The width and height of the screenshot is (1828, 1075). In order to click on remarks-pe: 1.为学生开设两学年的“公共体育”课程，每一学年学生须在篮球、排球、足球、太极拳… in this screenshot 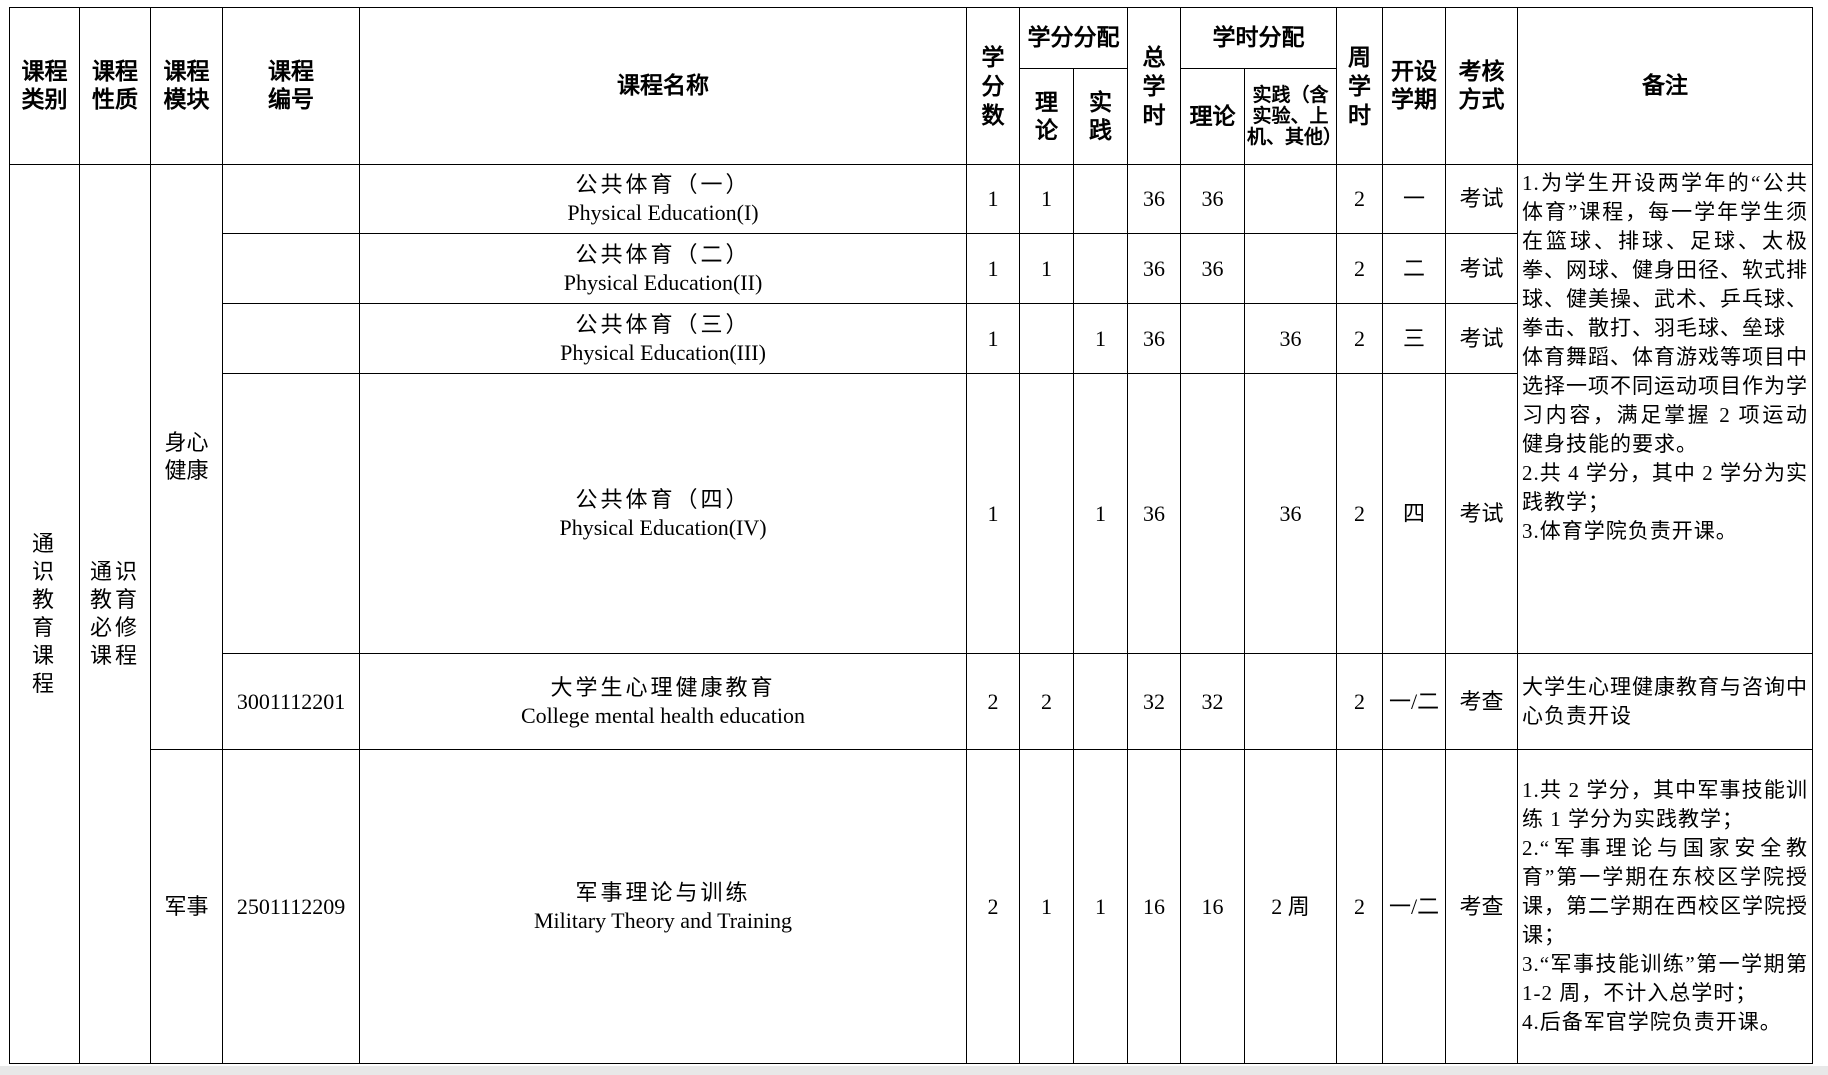, I will do `click(1665, 409)`.